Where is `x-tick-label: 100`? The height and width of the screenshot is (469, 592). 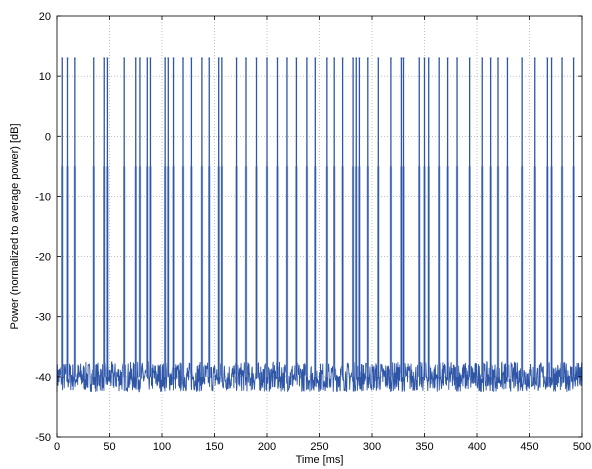
x-tick-label: 100 is located at coordinates (162, 447).